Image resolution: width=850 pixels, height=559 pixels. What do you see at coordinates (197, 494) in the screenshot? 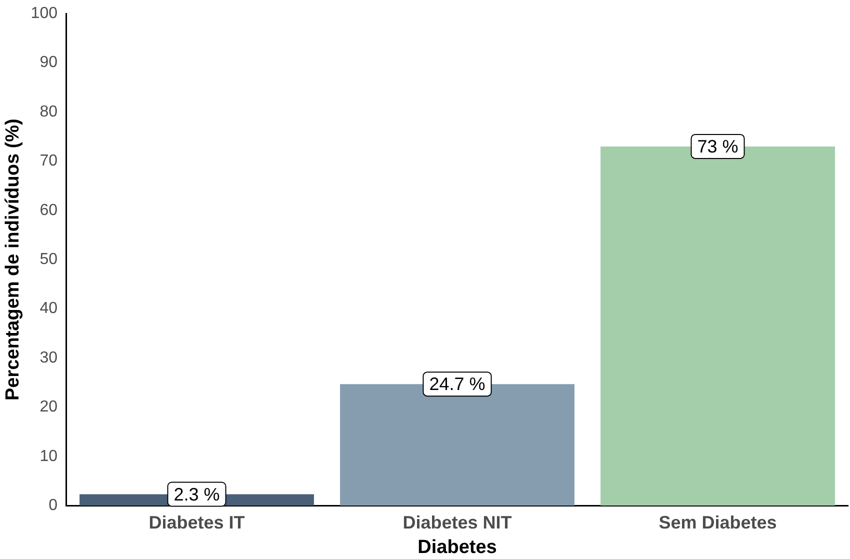
I see `data-label: 2.3 %` at bounding box center [197, 494].